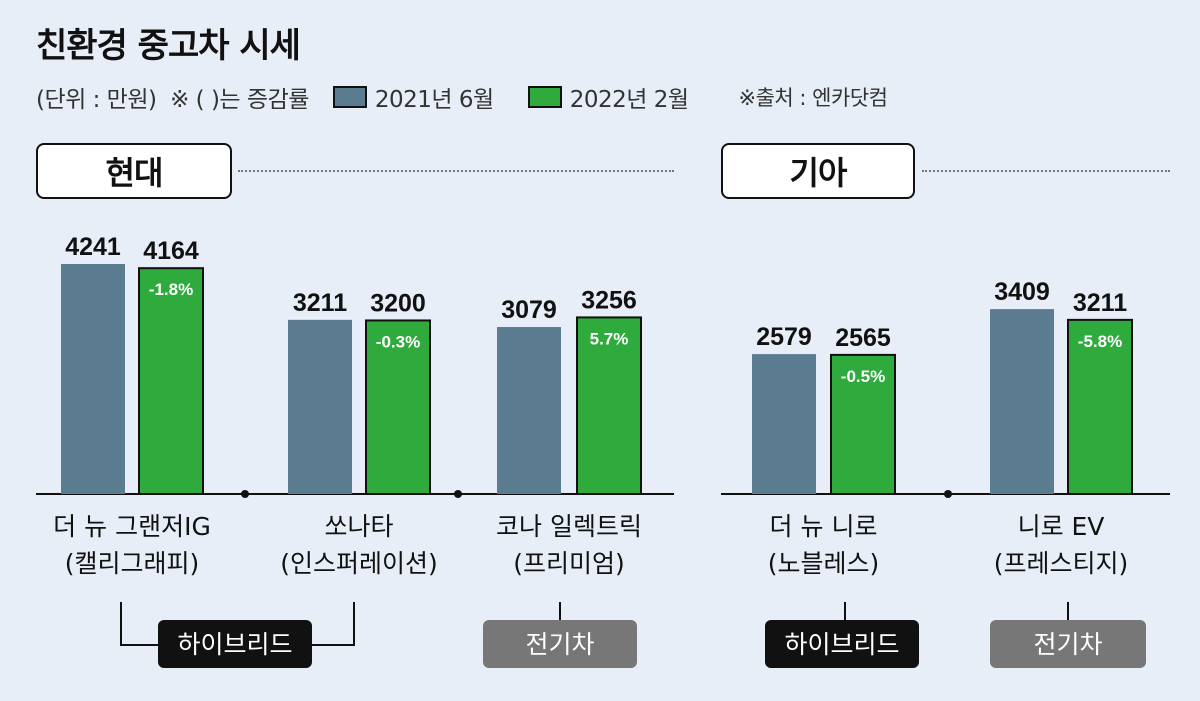  I want to click on legend-label-2022: 2022년 2월, so click(629, 100).